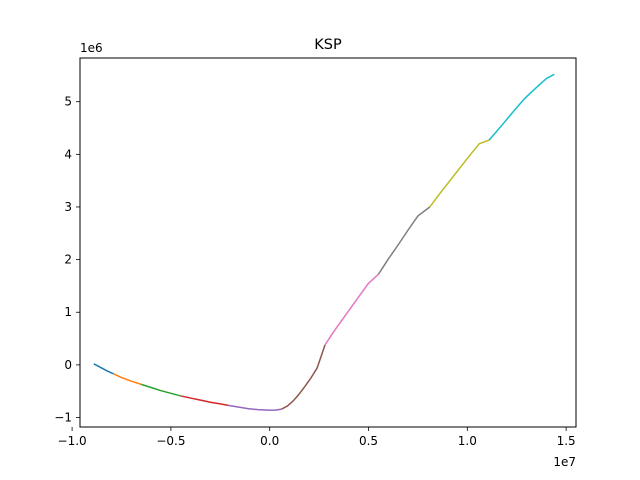 This screenshot has width=640, height=480. What do you see at coordinates (63, 418) in the screenshot?
I see `y-tick-label: −1` at bounding box center [63, 418].